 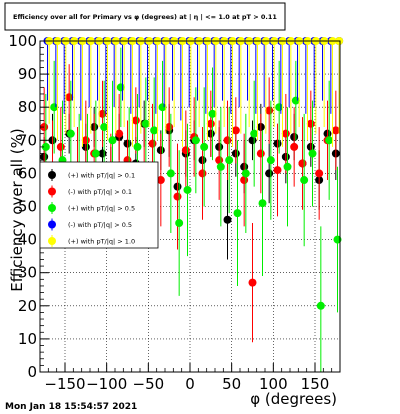 I want to click on y-tick-label: 70, so click(x=27, y=140).